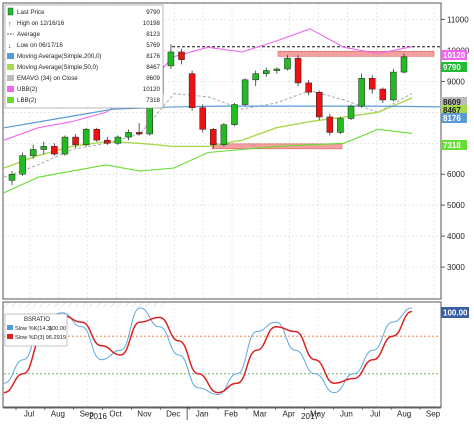 Image resolution: width=474 pixels, height=425 pixels. I want to click on month-label: Sep, so click(87, 414).